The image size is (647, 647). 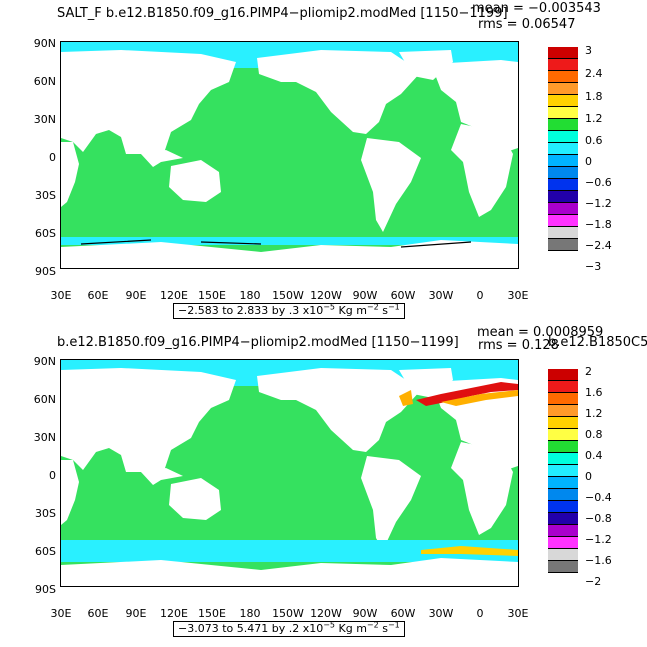 I want to click on lon-label: 60E, so click(x=98, y=295).